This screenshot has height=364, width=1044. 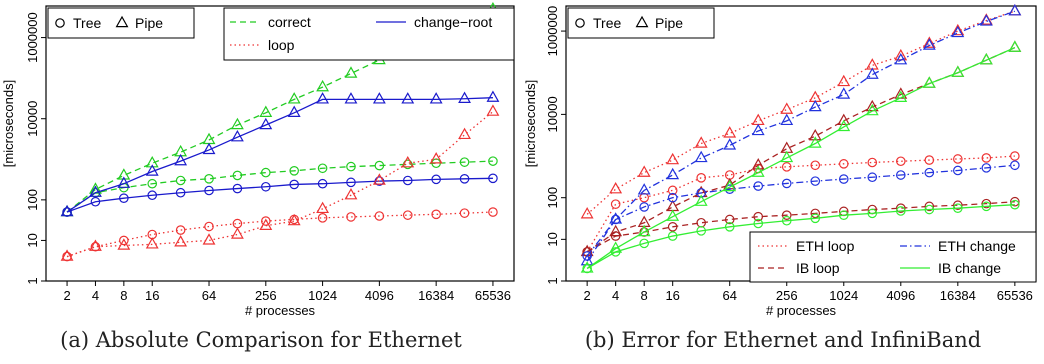 I want to click on x-tick-label: 1024, so click(x=322, y=295).